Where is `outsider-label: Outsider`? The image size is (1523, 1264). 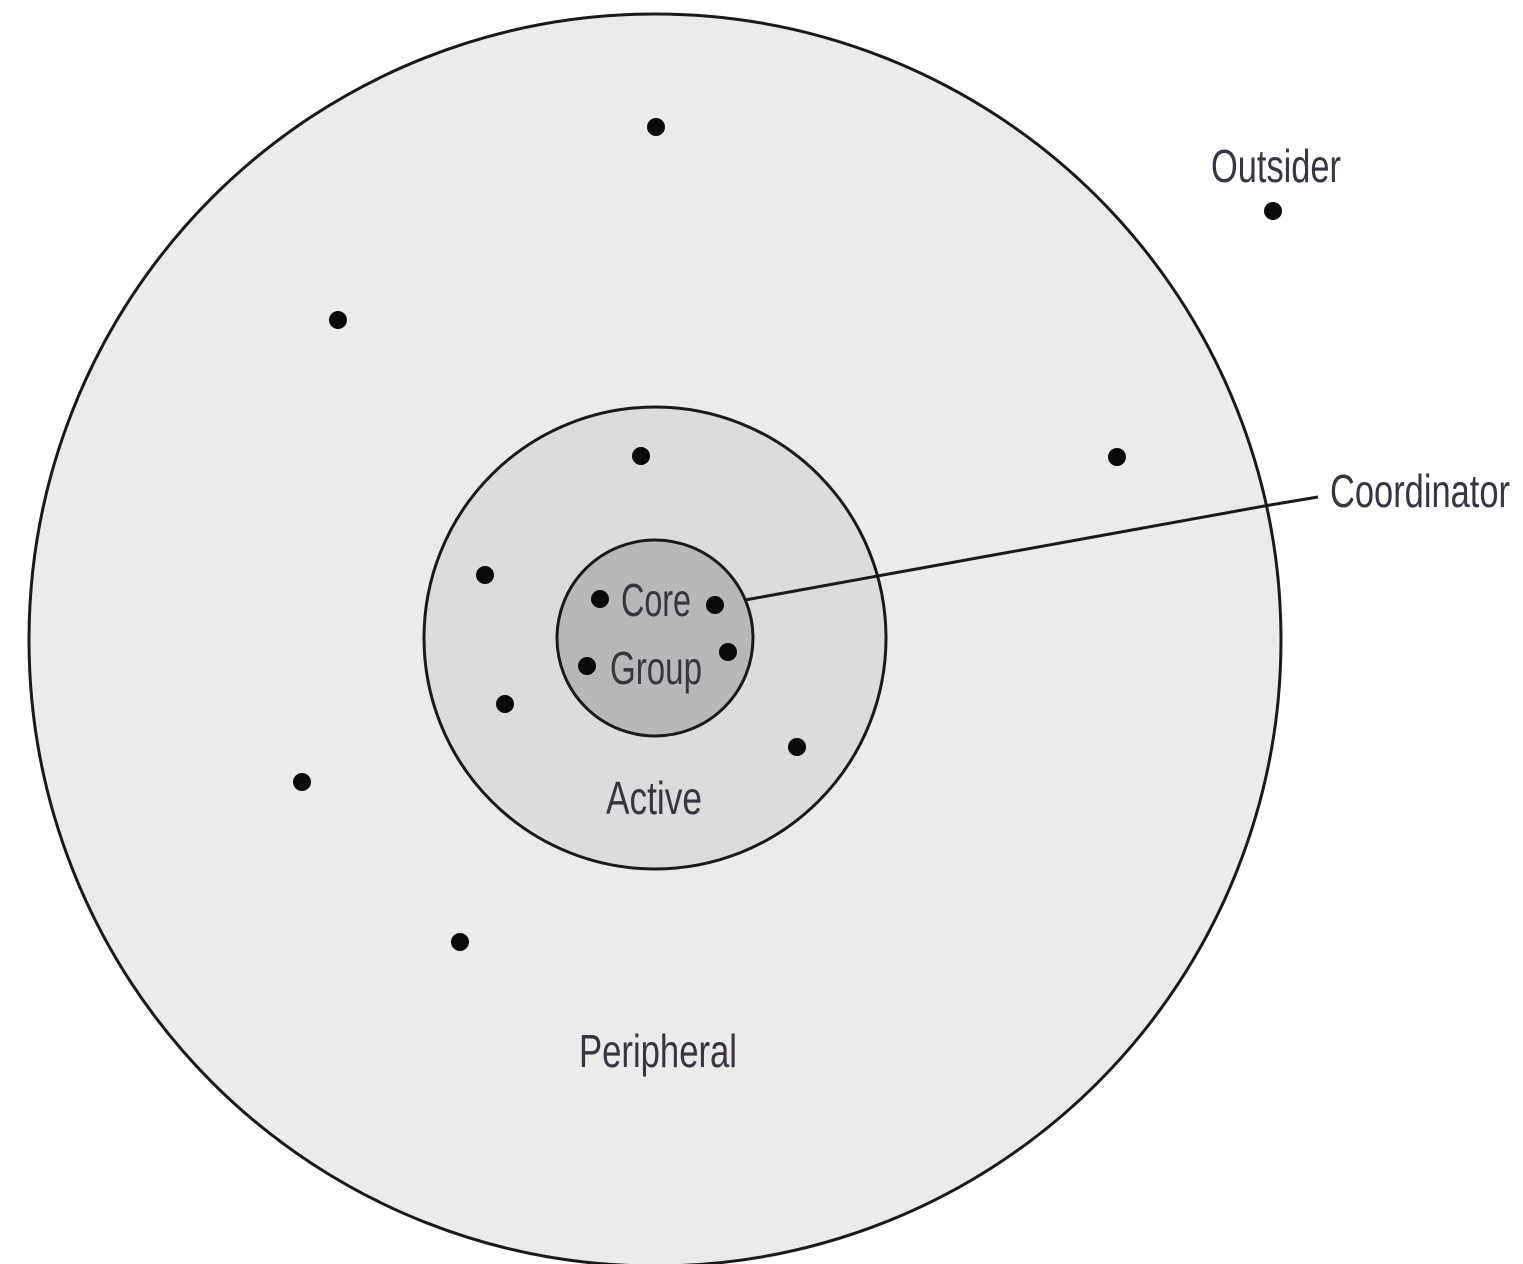 outsider-label: Outsider is located at coordinates (1276, 166).